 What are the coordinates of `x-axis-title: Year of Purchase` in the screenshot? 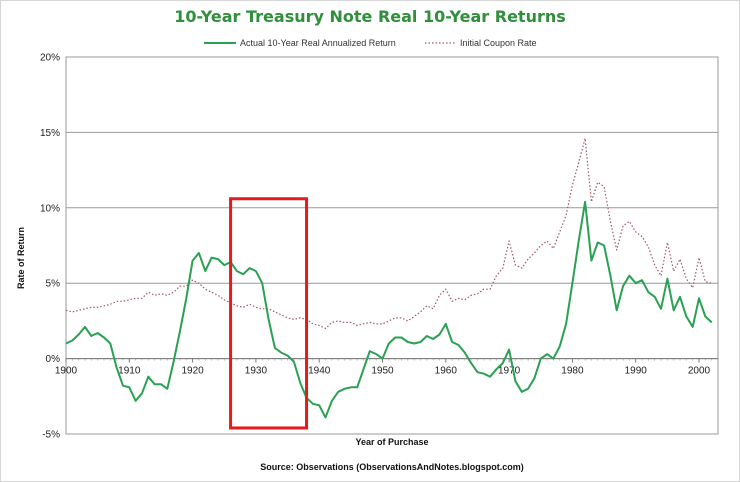 It's located at (391, 442).